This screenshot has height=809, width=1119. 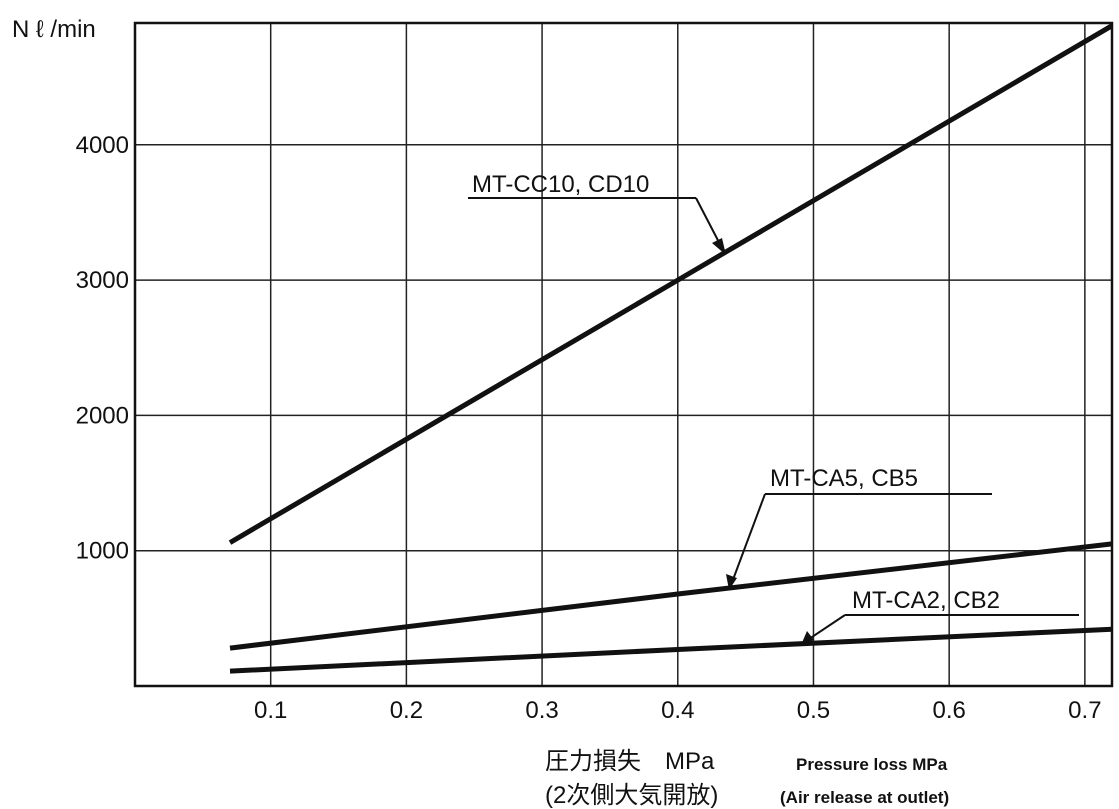 I want to click on y-tick-label: 4000, so click(x=102, y=145).